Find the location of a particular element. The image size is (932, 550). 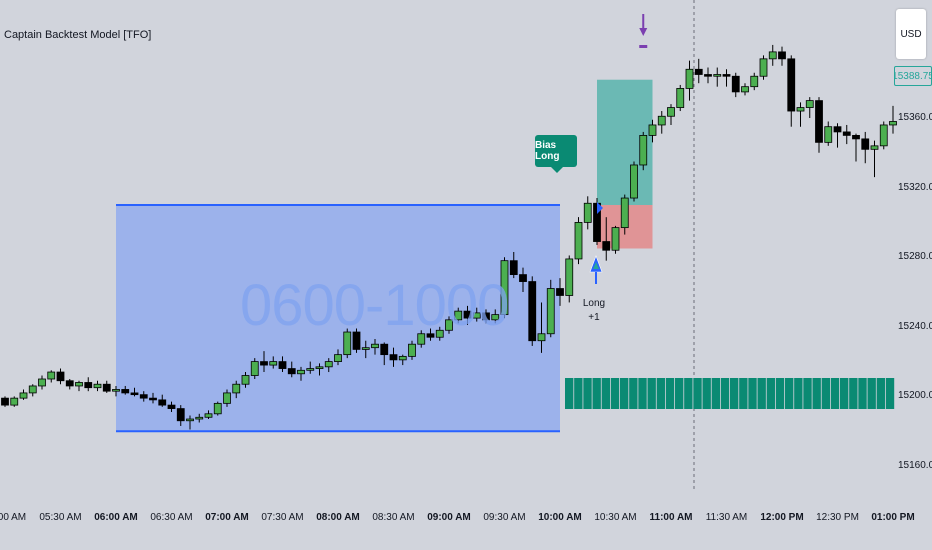

time-axis-label: 09:30 AM is located at coordinates (504, 517).